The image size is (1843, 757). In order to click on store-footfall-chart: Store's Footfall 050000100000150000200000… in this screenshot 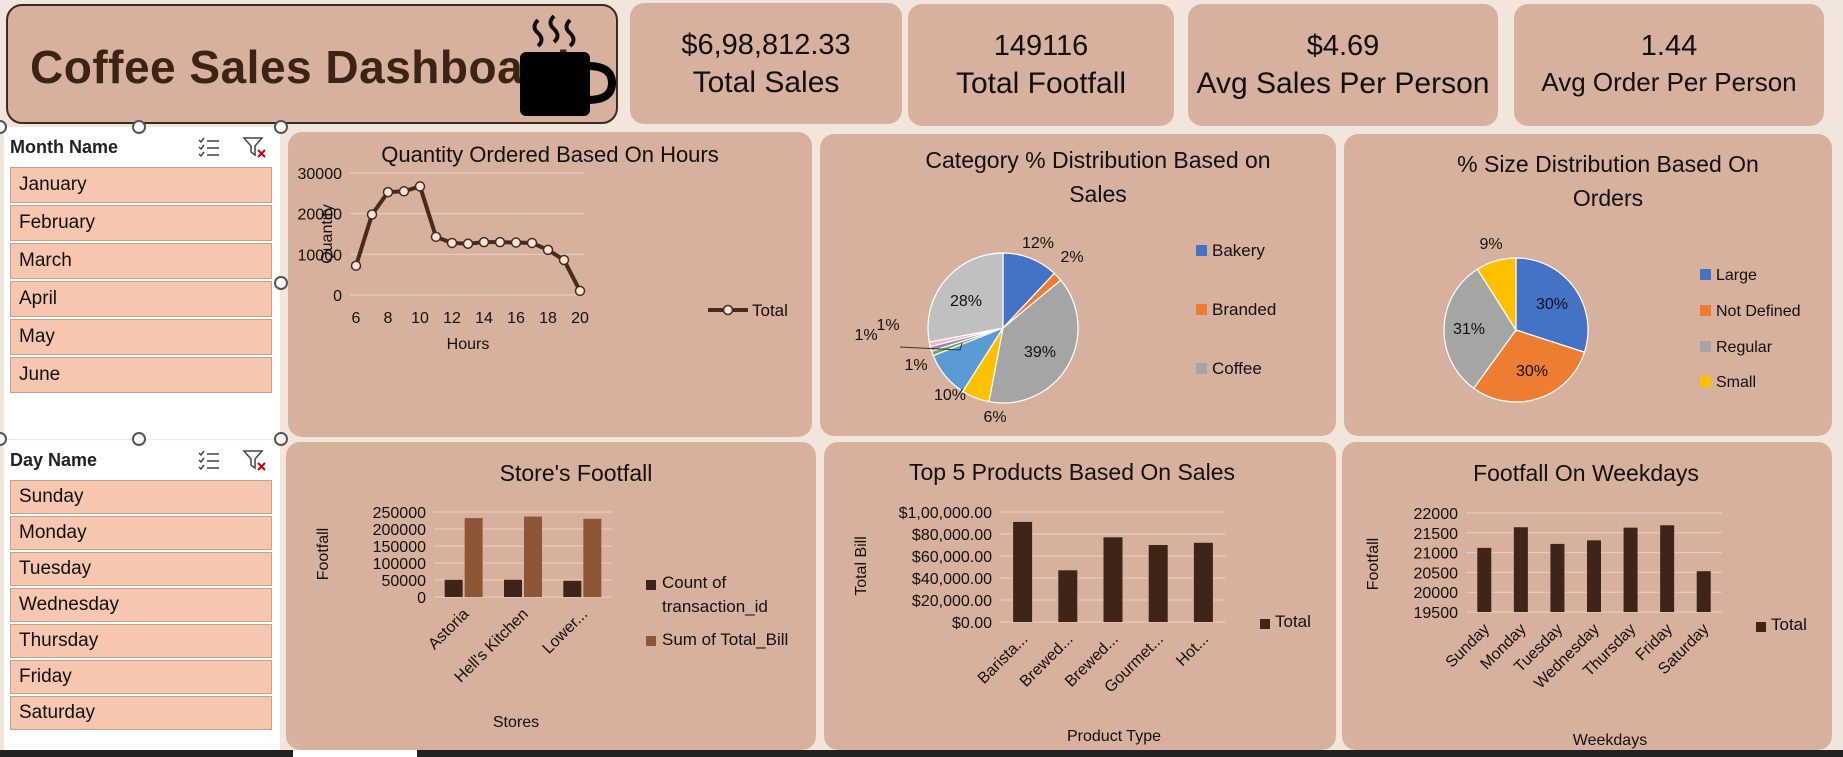, I will do `click(551, 595)`.